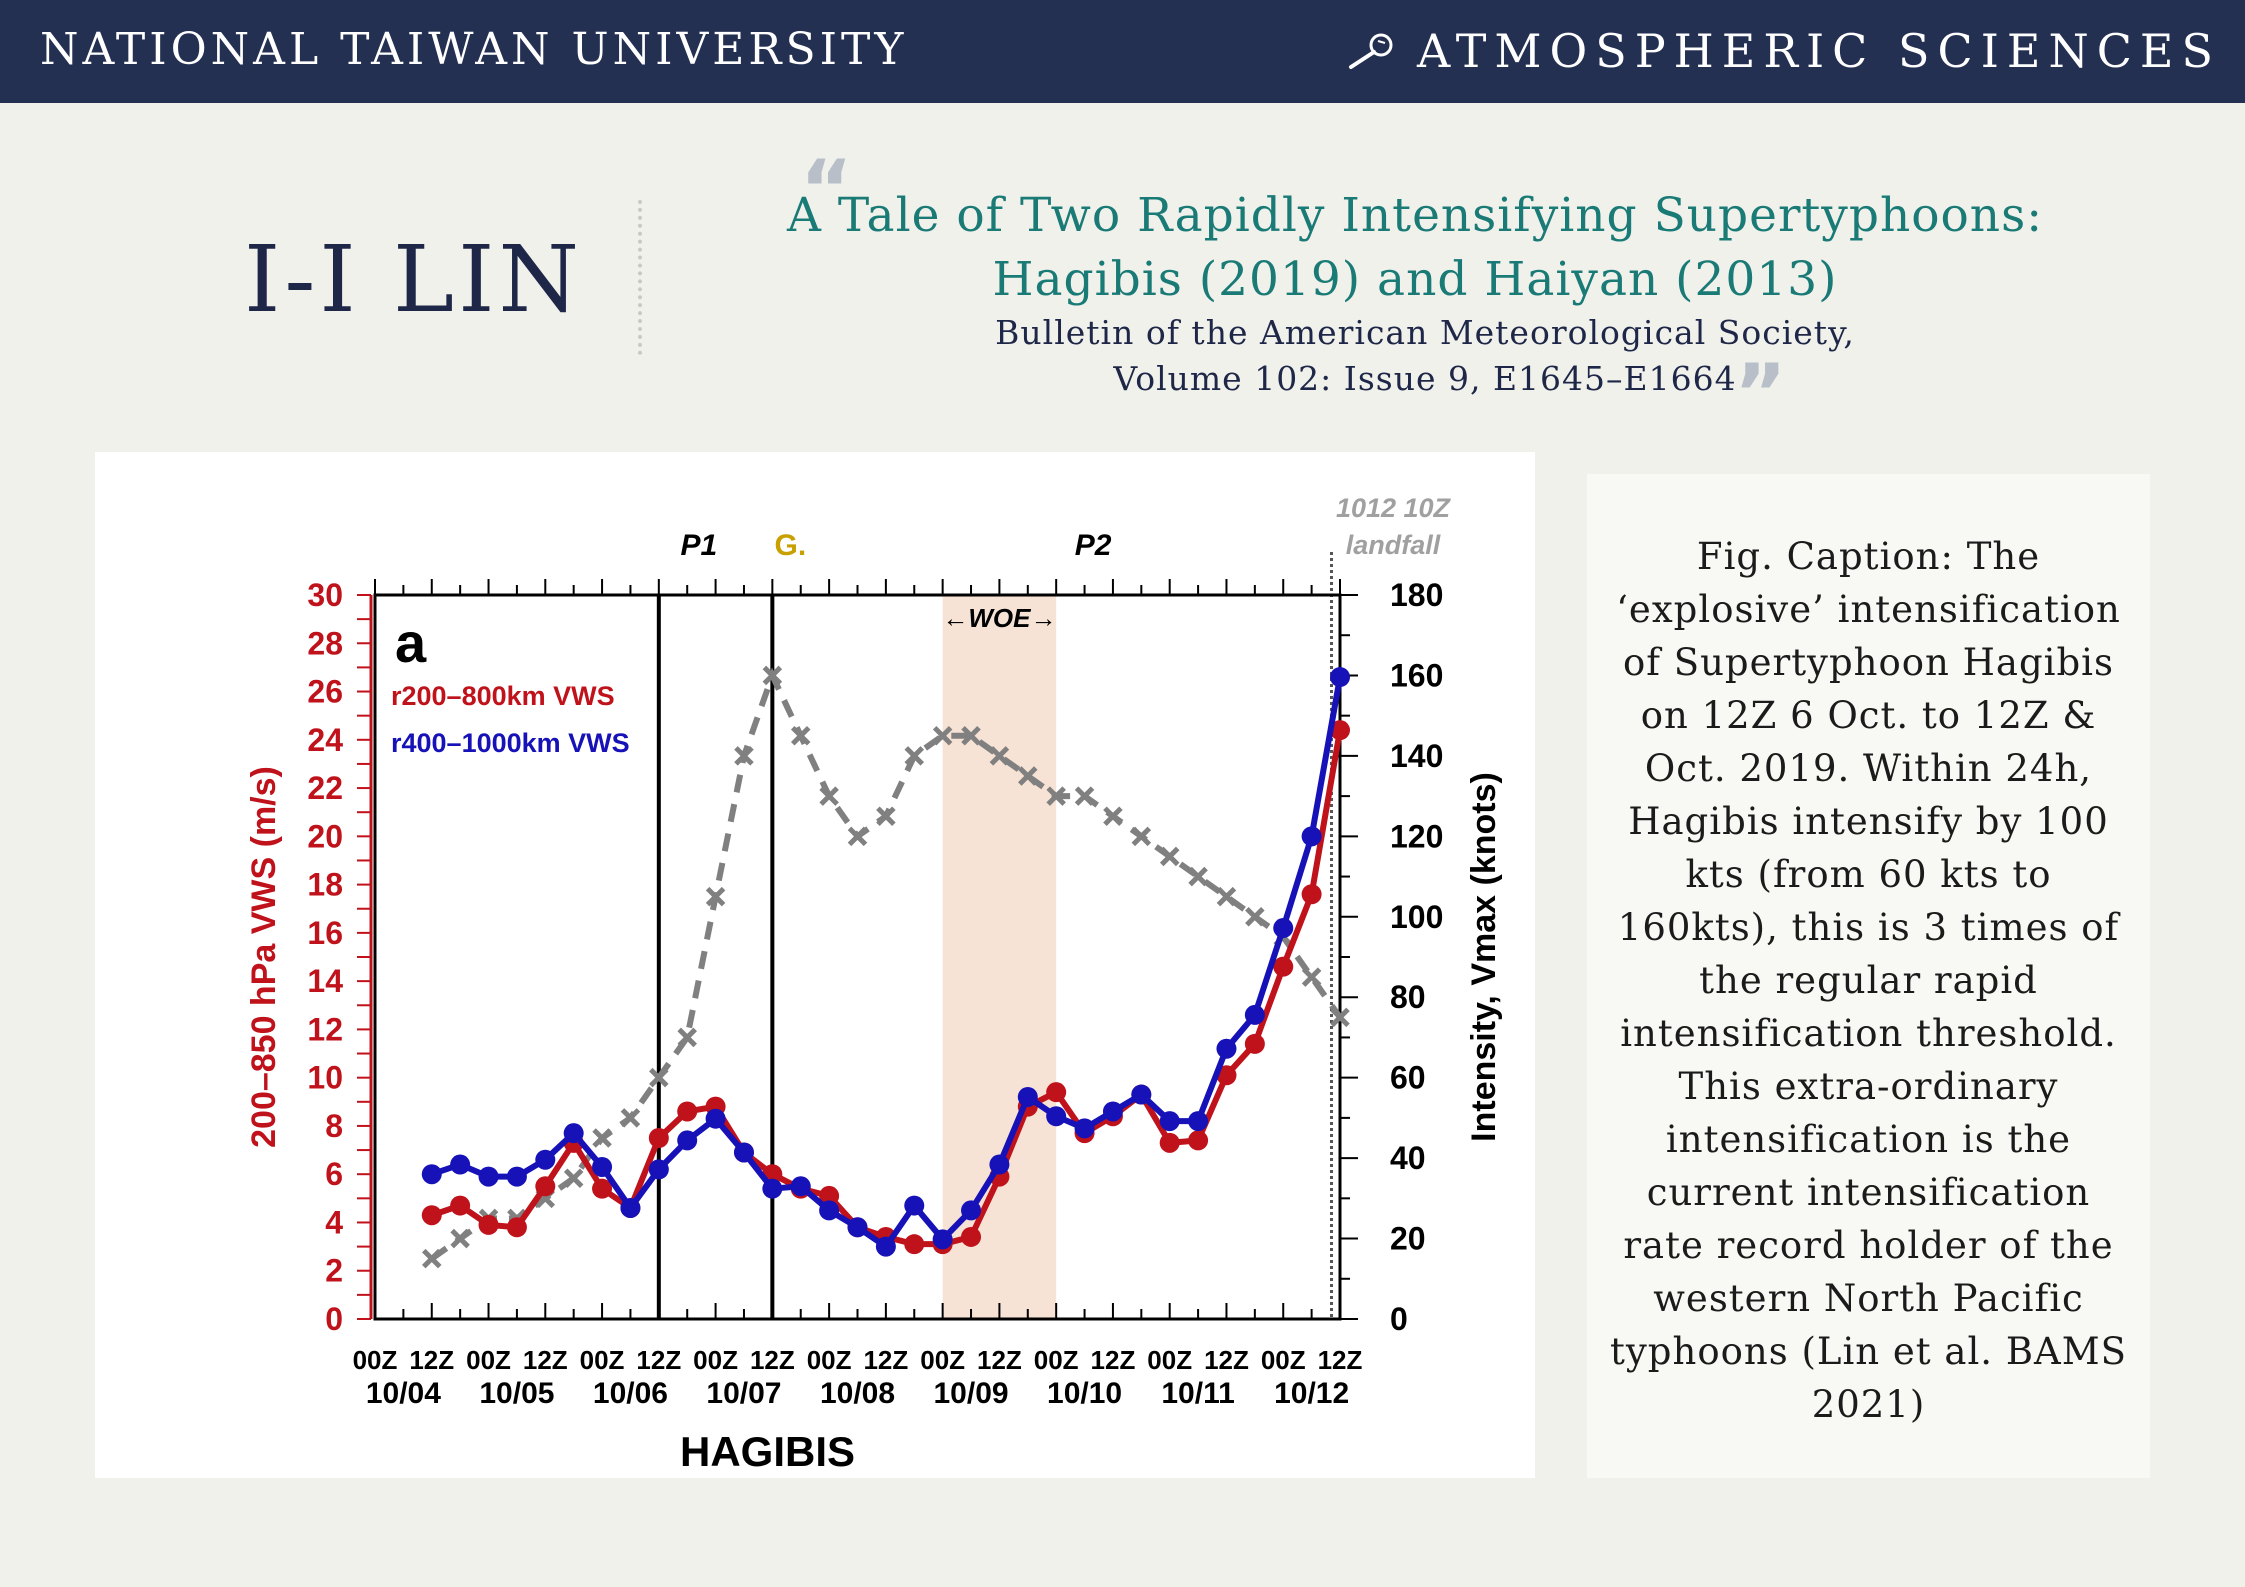 This screenshot has height=1587, width=2245. Describe the element at coordinates (1408, 1078) in the screenshot. I see `right-tick-label: 60` at that location.